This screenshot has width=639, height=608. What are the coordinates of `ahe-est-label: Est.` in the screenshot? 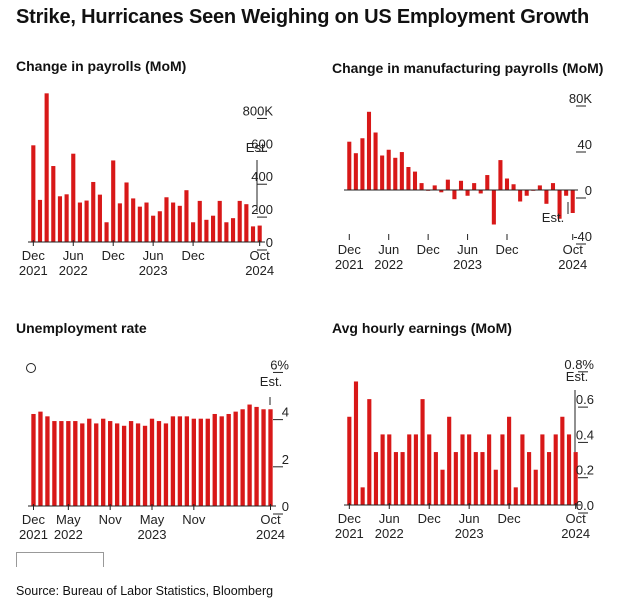 It's located at (577, 376).